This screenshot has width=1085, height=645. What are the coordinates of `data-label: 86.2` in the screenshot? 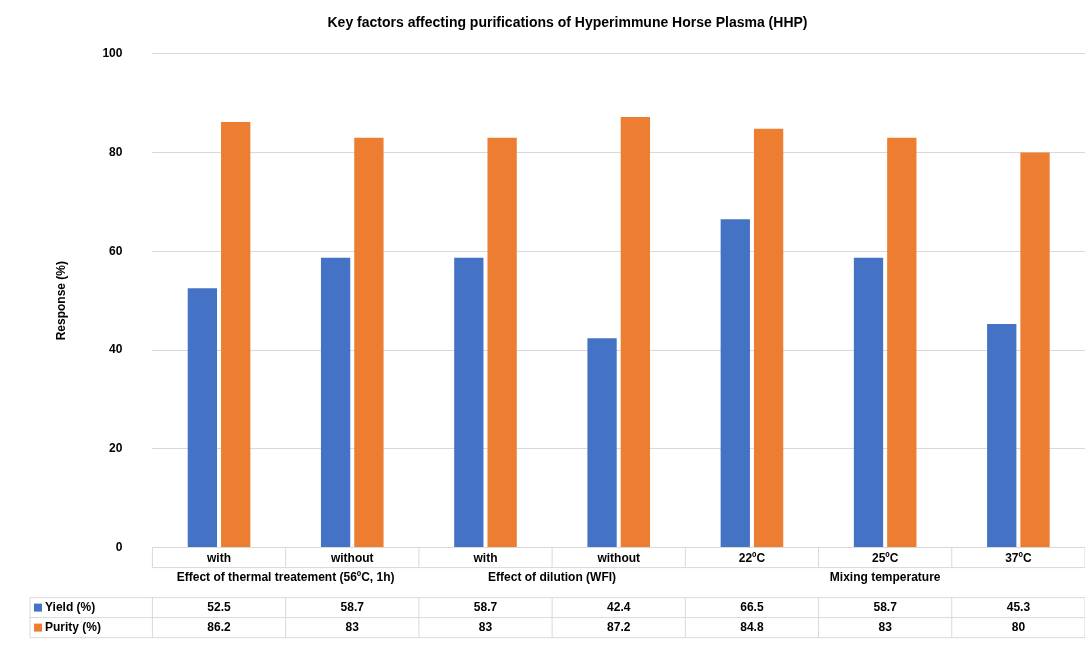 It's located at (219, 626).